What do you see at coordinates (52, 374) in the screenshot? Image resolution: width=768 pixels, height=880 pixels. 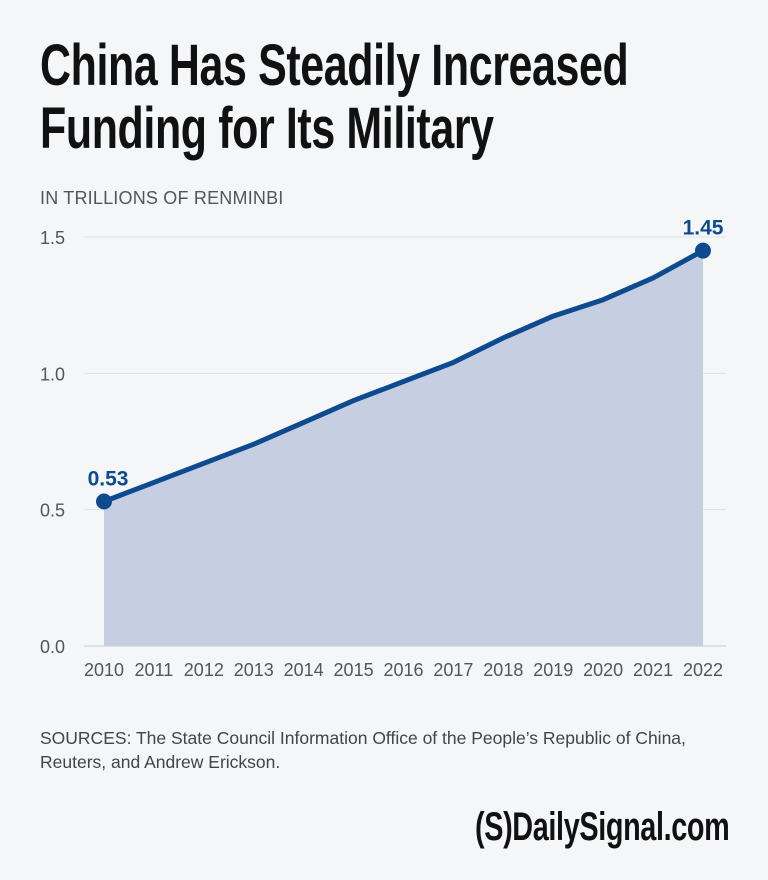 I see `y-tick-label: 1.0` at bounding box center [52, 374].